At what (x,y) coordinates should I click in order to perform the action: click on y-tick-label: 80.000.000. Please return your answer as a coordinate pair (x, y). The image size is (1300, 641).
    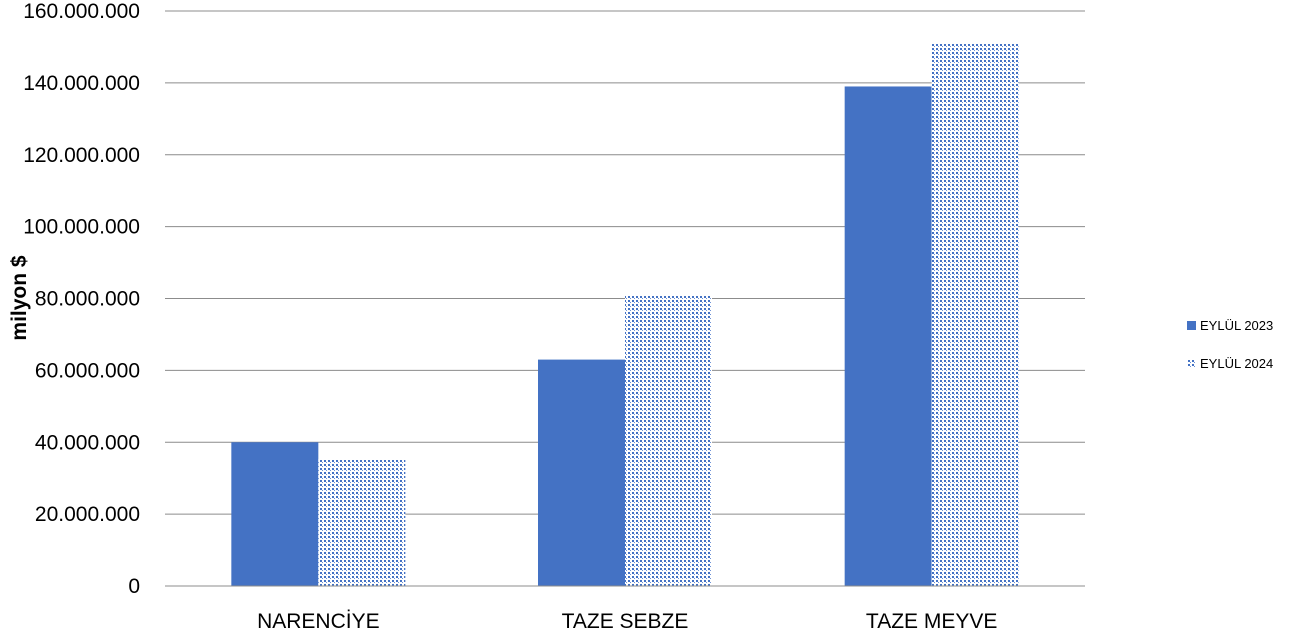
    Looking at the image, I should click on (87, 299).